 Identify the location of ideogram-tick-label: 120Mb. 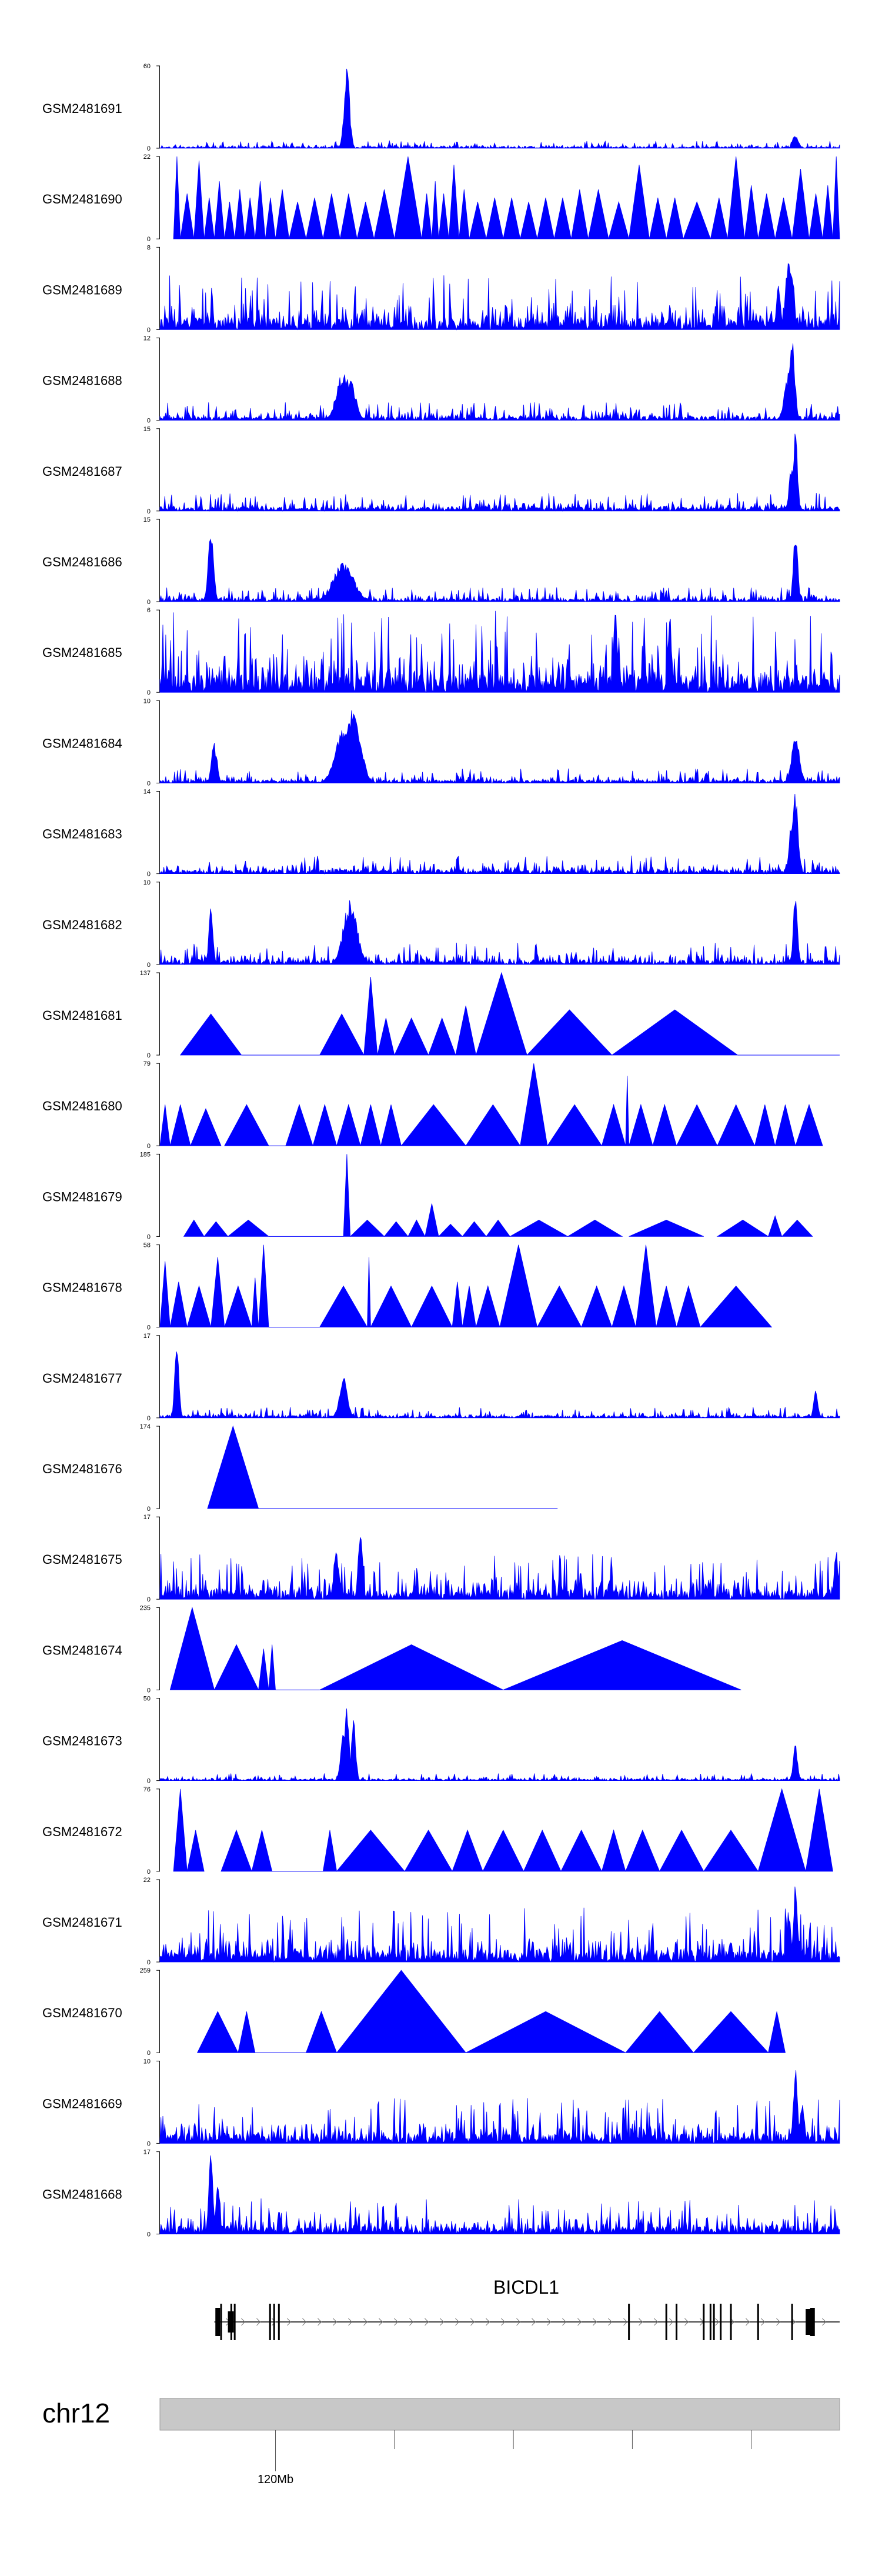
(275, 2479).